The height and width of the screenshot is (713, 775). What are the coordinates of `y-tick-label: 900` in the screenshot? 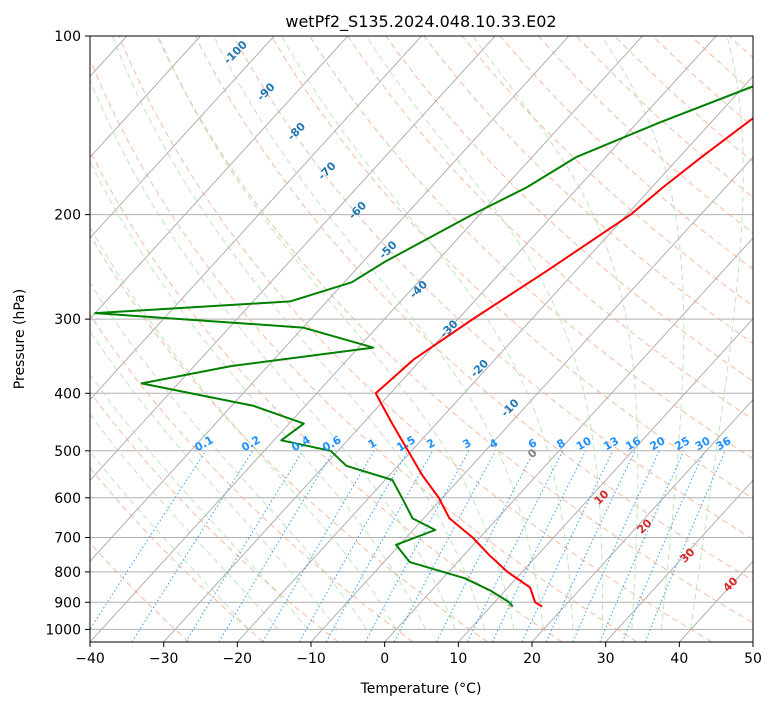 It's located at (67, 603).